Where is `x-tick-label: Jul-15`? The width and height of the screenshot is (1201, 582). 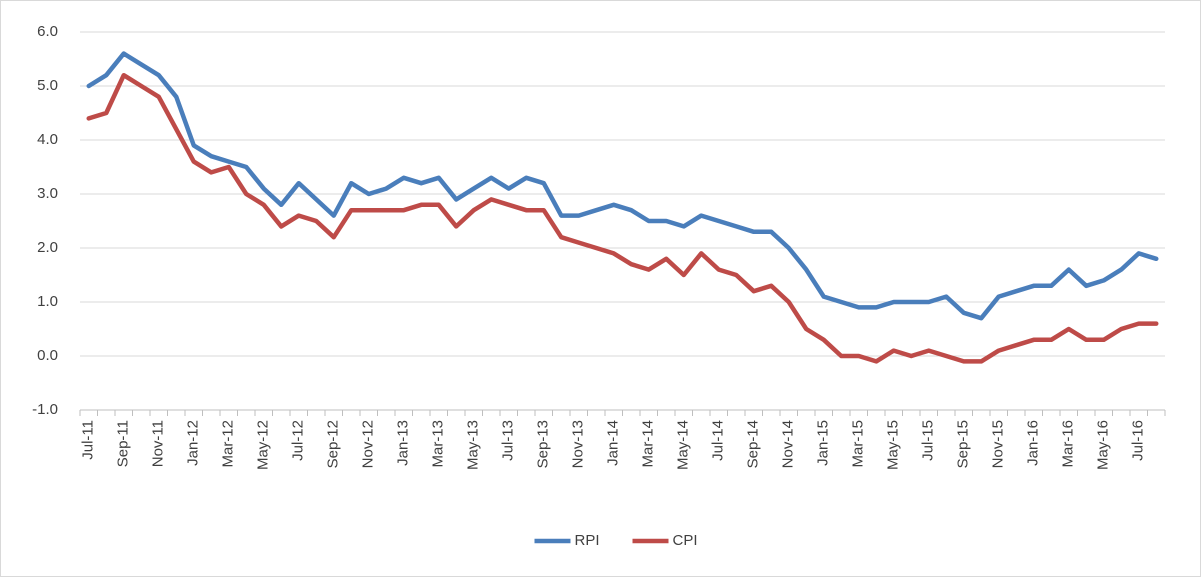 x-tick-label: Jul-15 is located at coordinates (928, 440).